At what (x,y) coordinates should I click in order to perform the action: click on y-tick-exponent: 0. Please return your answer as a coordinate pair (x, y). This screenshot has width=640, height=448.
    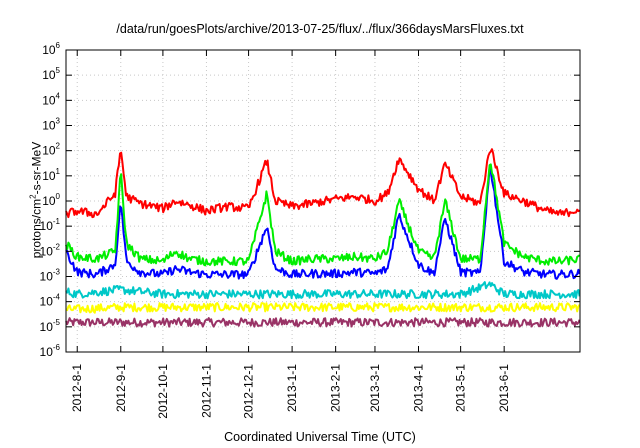
    Looking at the image, I should click on (58, 196).